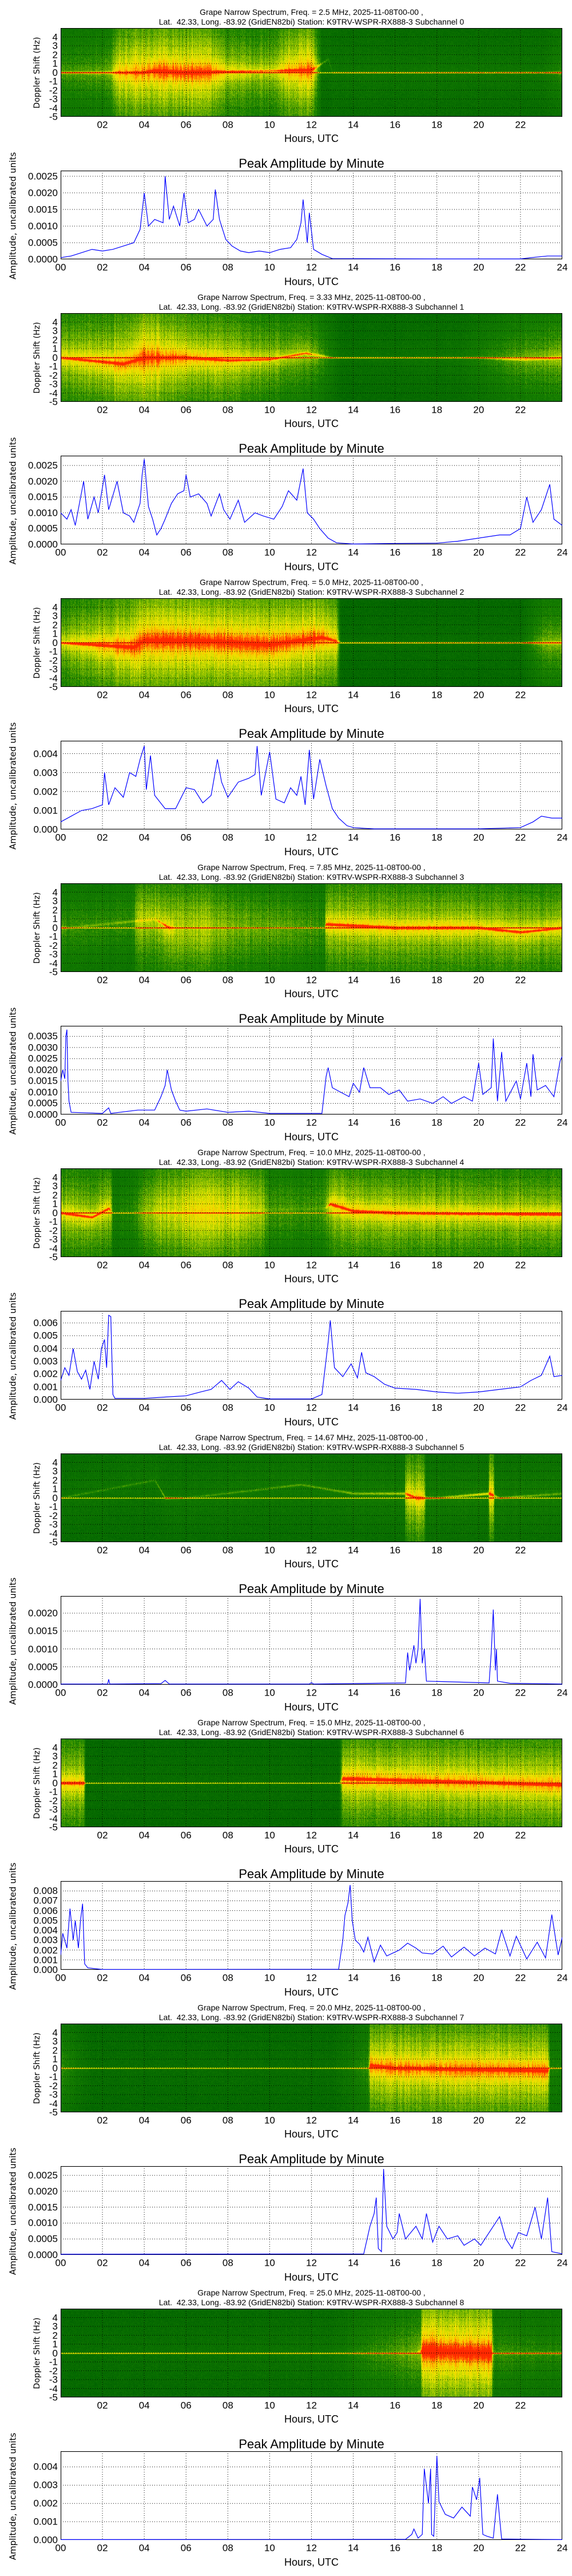  Describe the element at coordinates (311, 993) in the screenshot. I see `spectrogram-x-axis-label: Hours, UTC` at that location.